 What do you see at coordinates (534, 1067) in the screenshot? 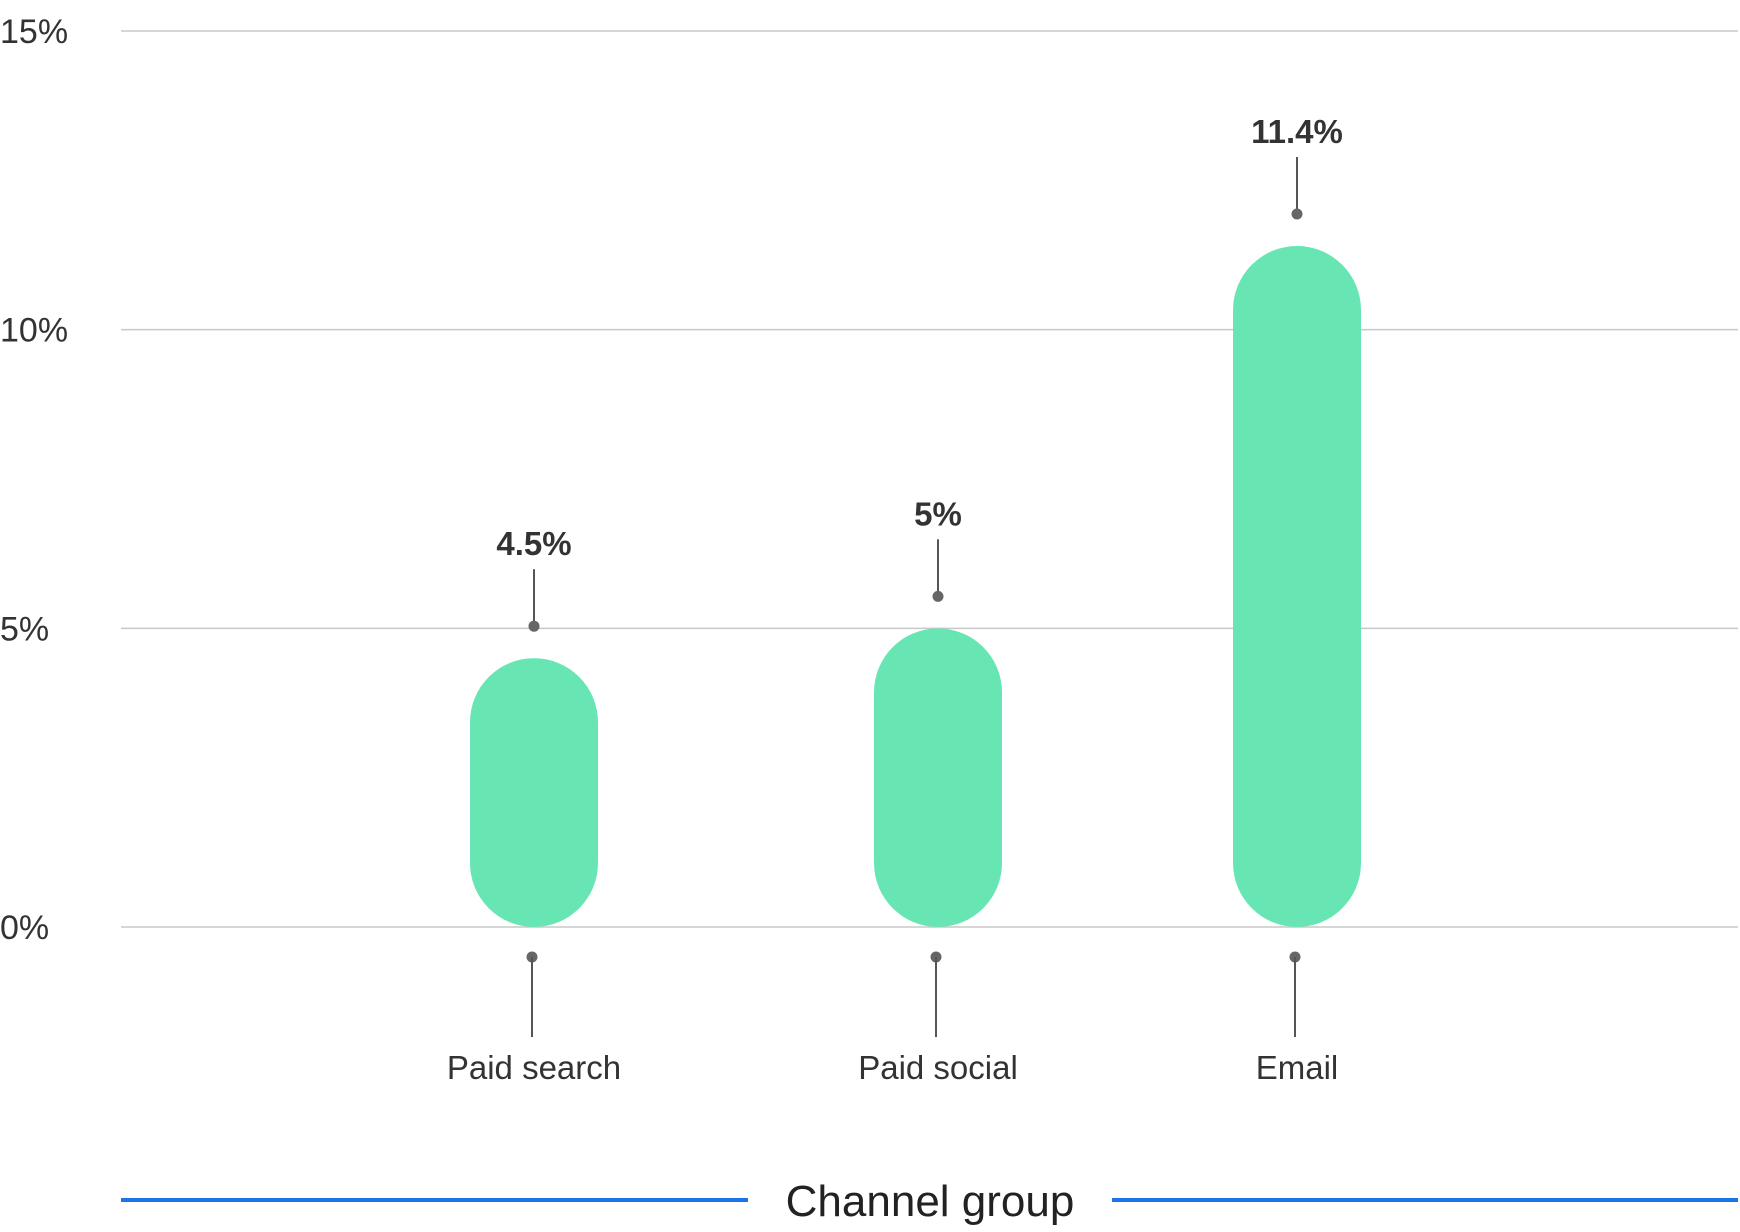
I see `x-tick-label: Paid search` at bounding box center [534, 1067].